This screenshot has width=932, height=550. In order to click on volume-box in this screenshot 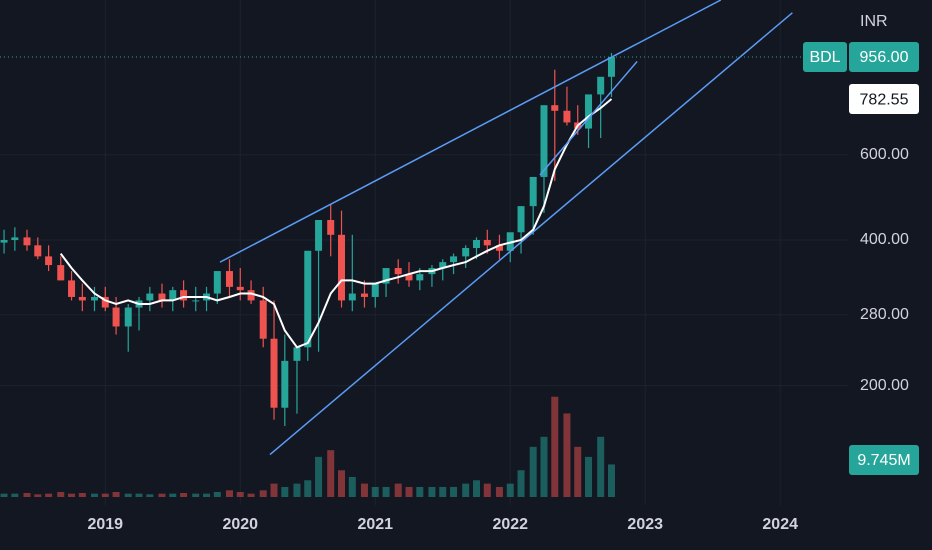, I will do `click(884, 460)`.